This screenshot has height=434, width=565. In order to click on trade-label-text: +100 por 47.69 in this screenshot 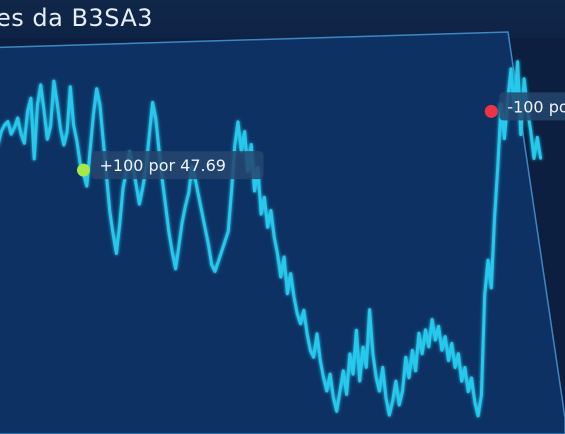, I will do `click(163, 165)`.